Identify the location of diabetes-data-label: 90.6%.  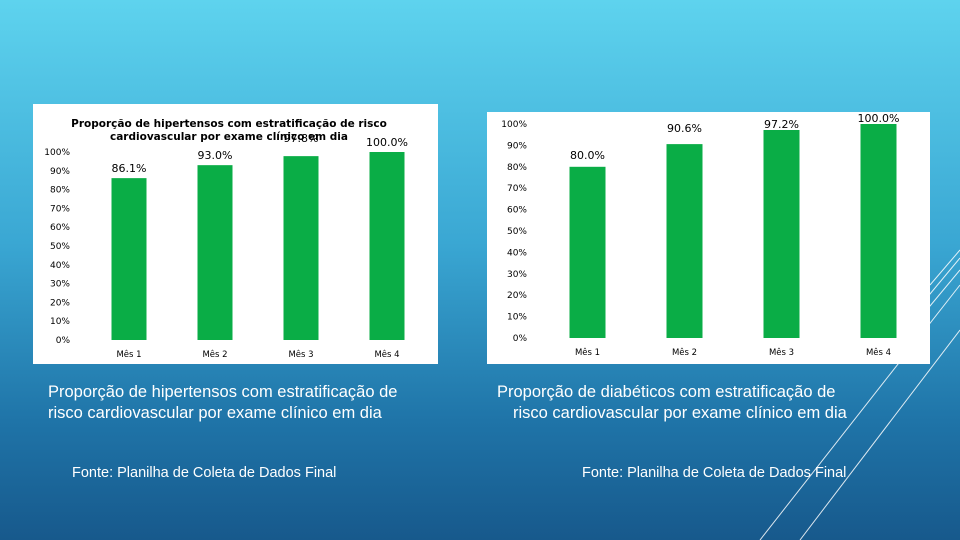
(684, 128).